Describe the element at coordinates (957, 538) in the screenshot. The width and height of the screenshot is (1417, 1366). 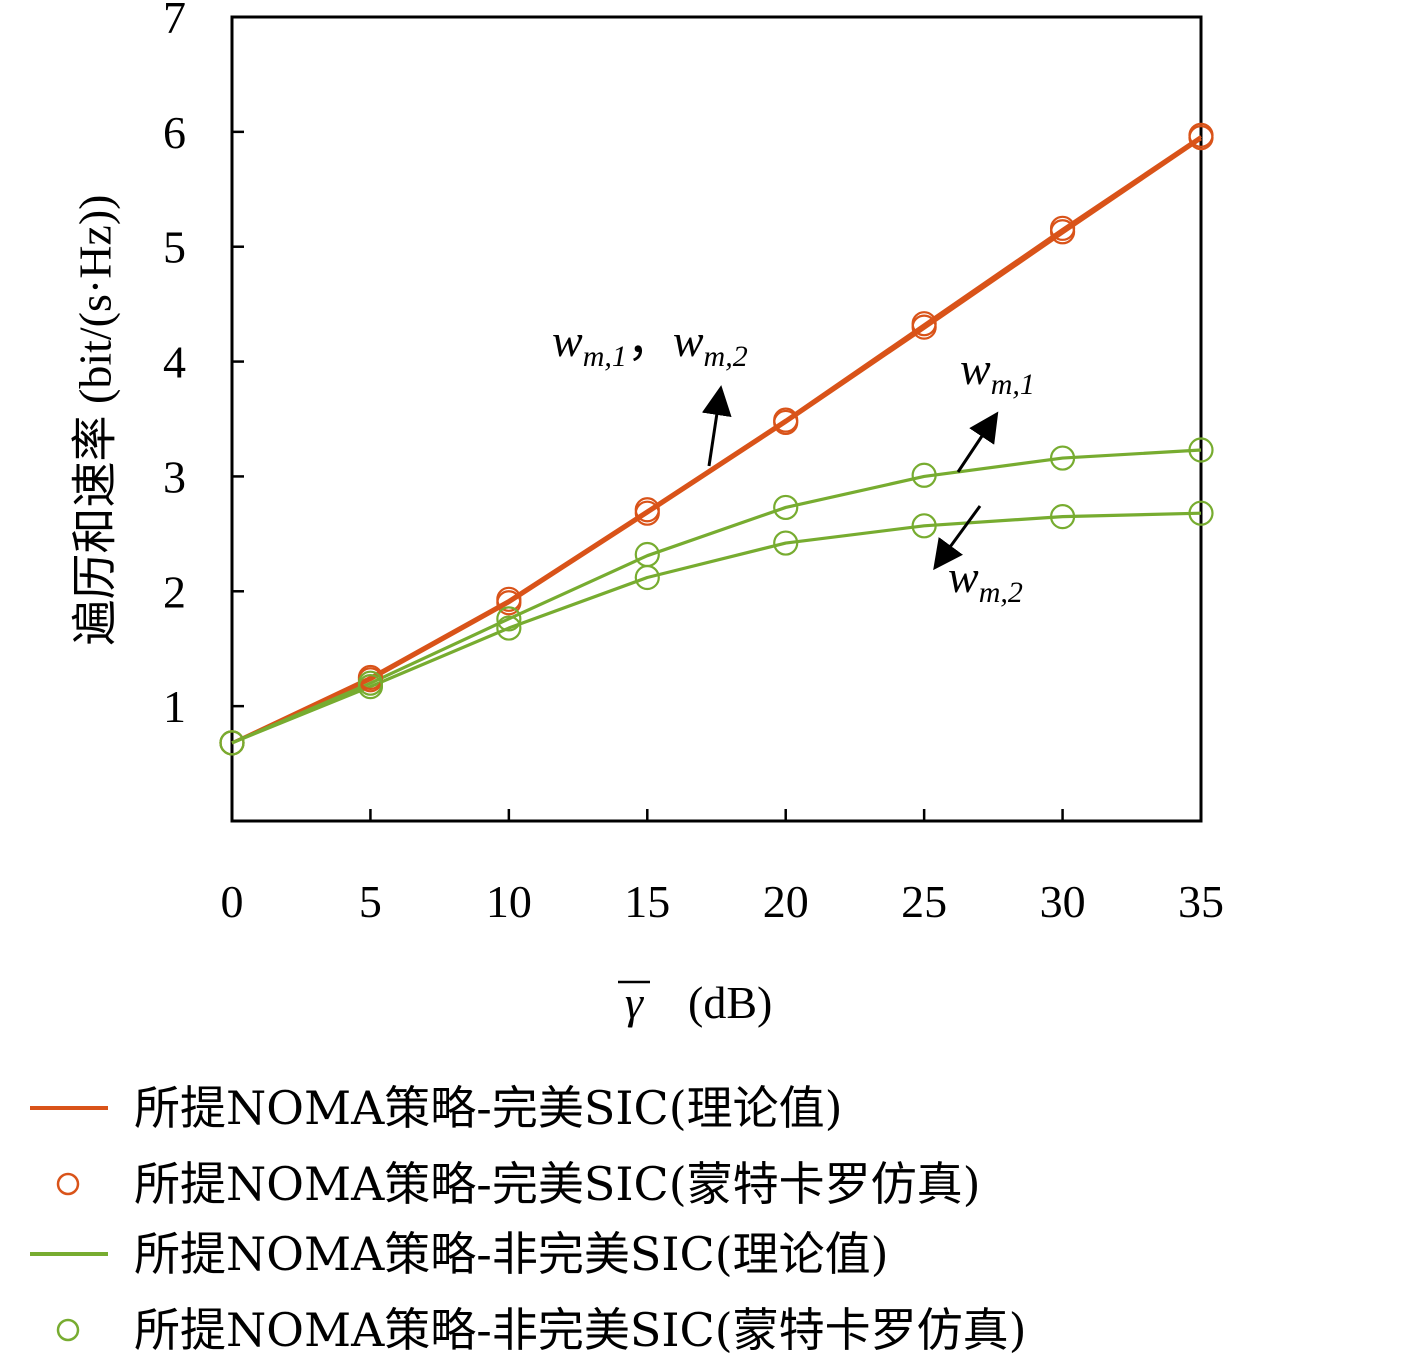
I see `annotation-imperfect-down-arrow` at that location.